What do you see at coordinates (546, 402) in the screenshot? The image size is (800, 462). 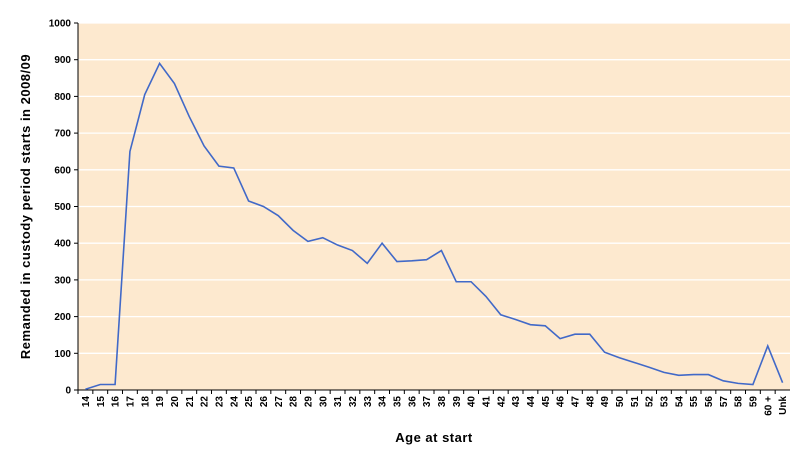 I see `x-tick-label: 45` at bounding box center [546, 402].